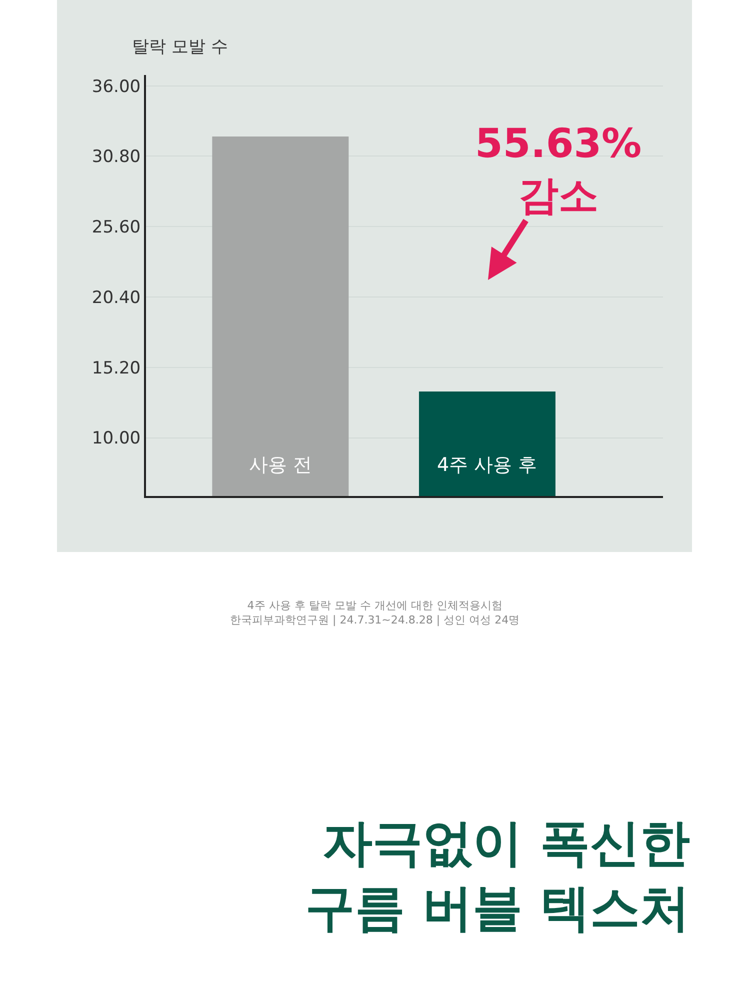 This screenshot has width=749, height=1000. Describe the element at coordinates (180, 47) in the screenshot. I see `y-axis-title: 탈락 모발 수` at that location.